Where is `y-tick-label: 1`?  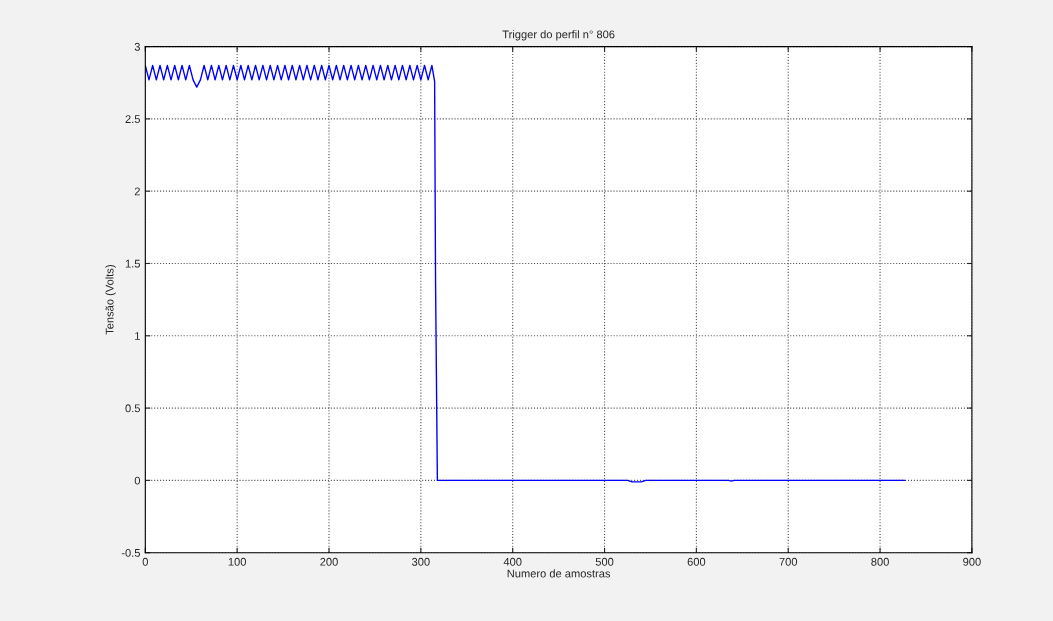
y-tick-label: 1 is located at coordinates (137, 336).